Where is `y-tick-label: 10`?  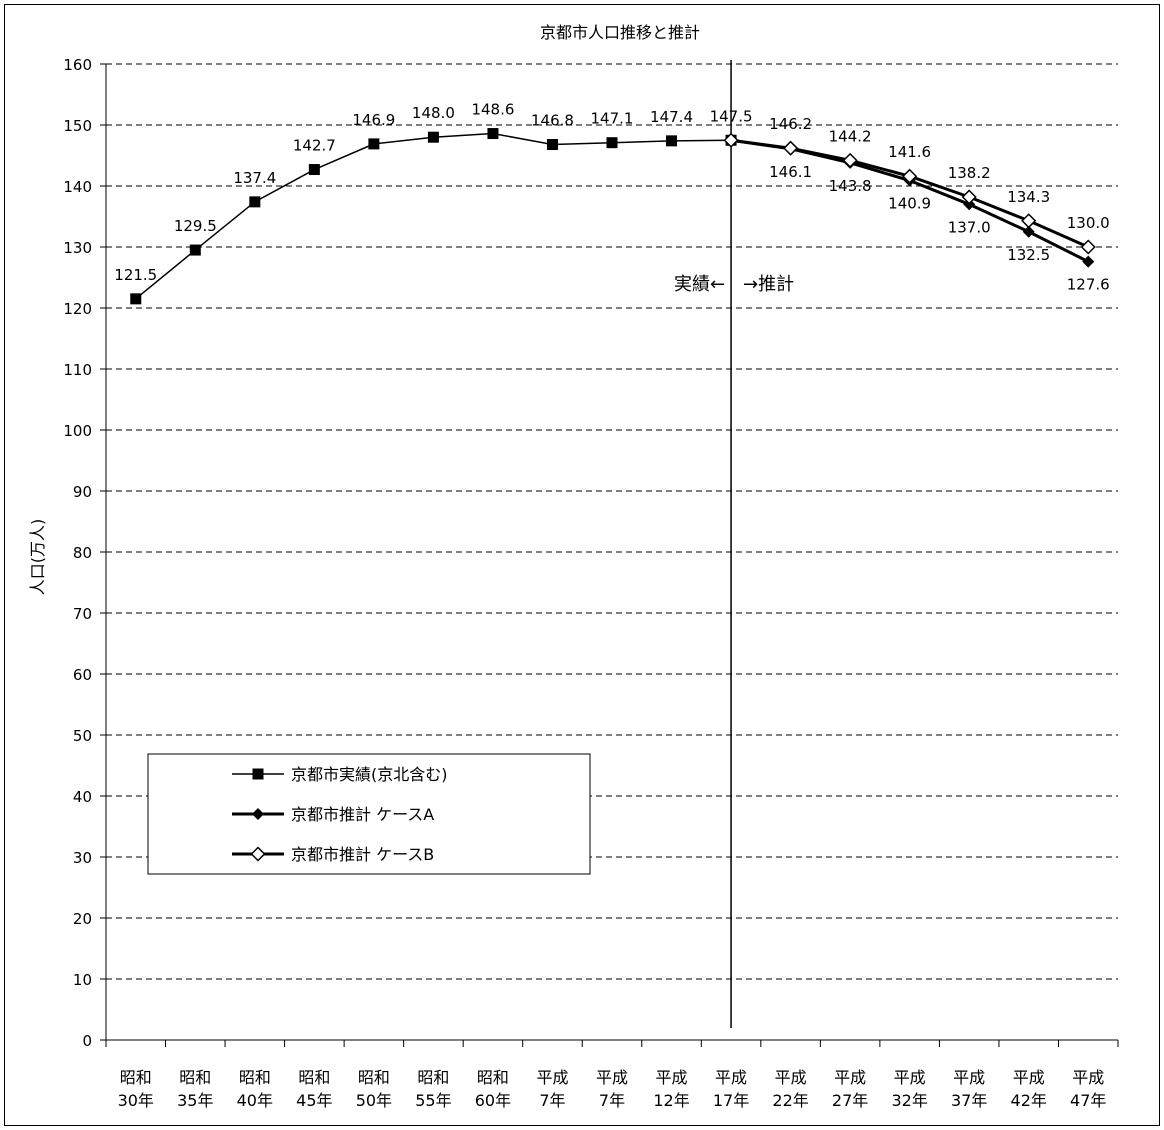 y-tick-label: 10 is located at coordinates (82, 980).